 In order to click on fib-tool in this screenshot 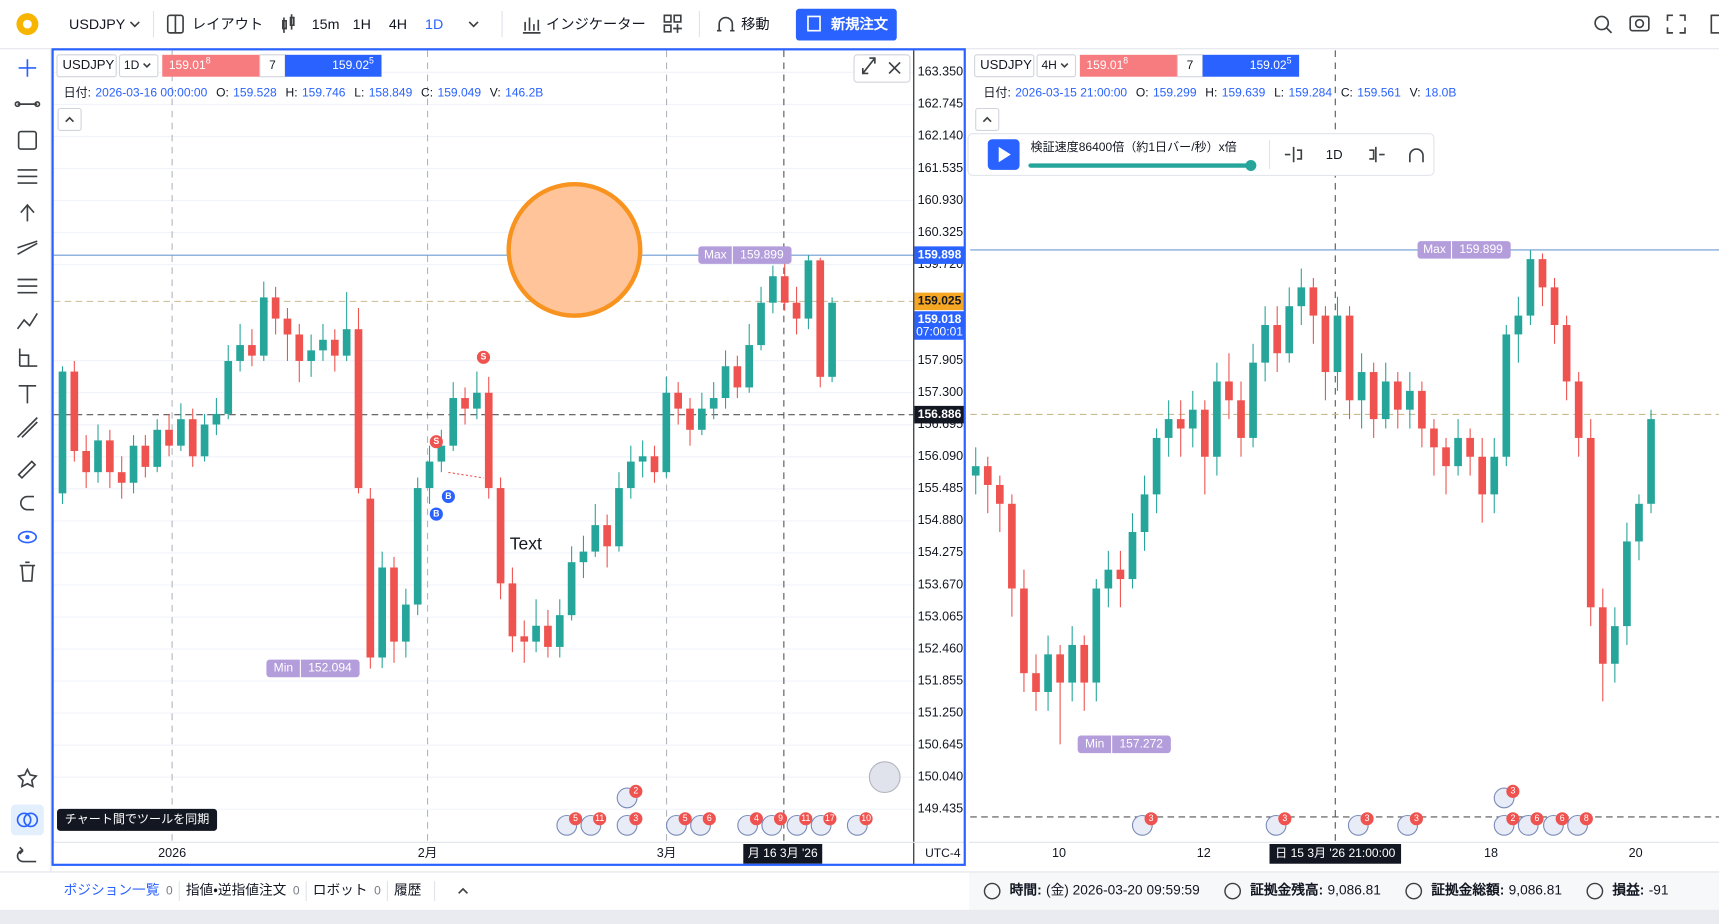, I will do `click(27, 176)`.